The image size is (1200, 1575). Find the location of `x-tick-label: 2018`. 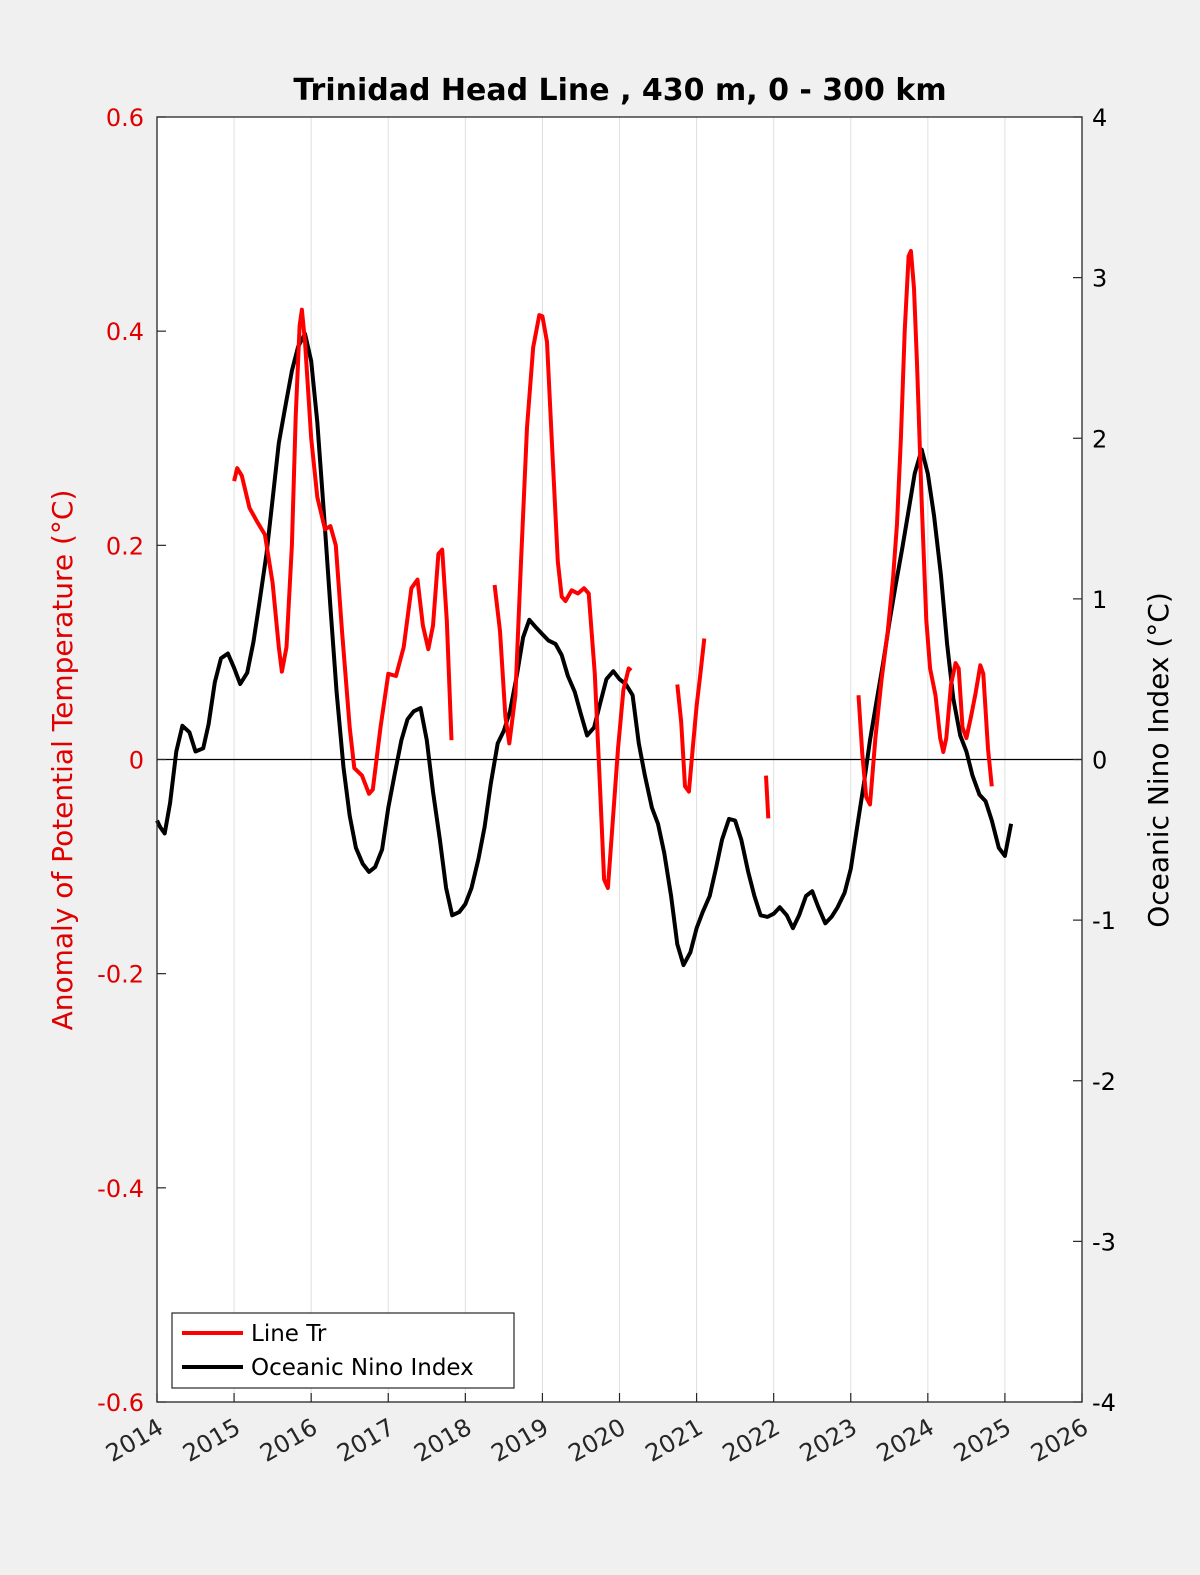

x-tick-label: 2018 is located at coordinates (442, 1440).